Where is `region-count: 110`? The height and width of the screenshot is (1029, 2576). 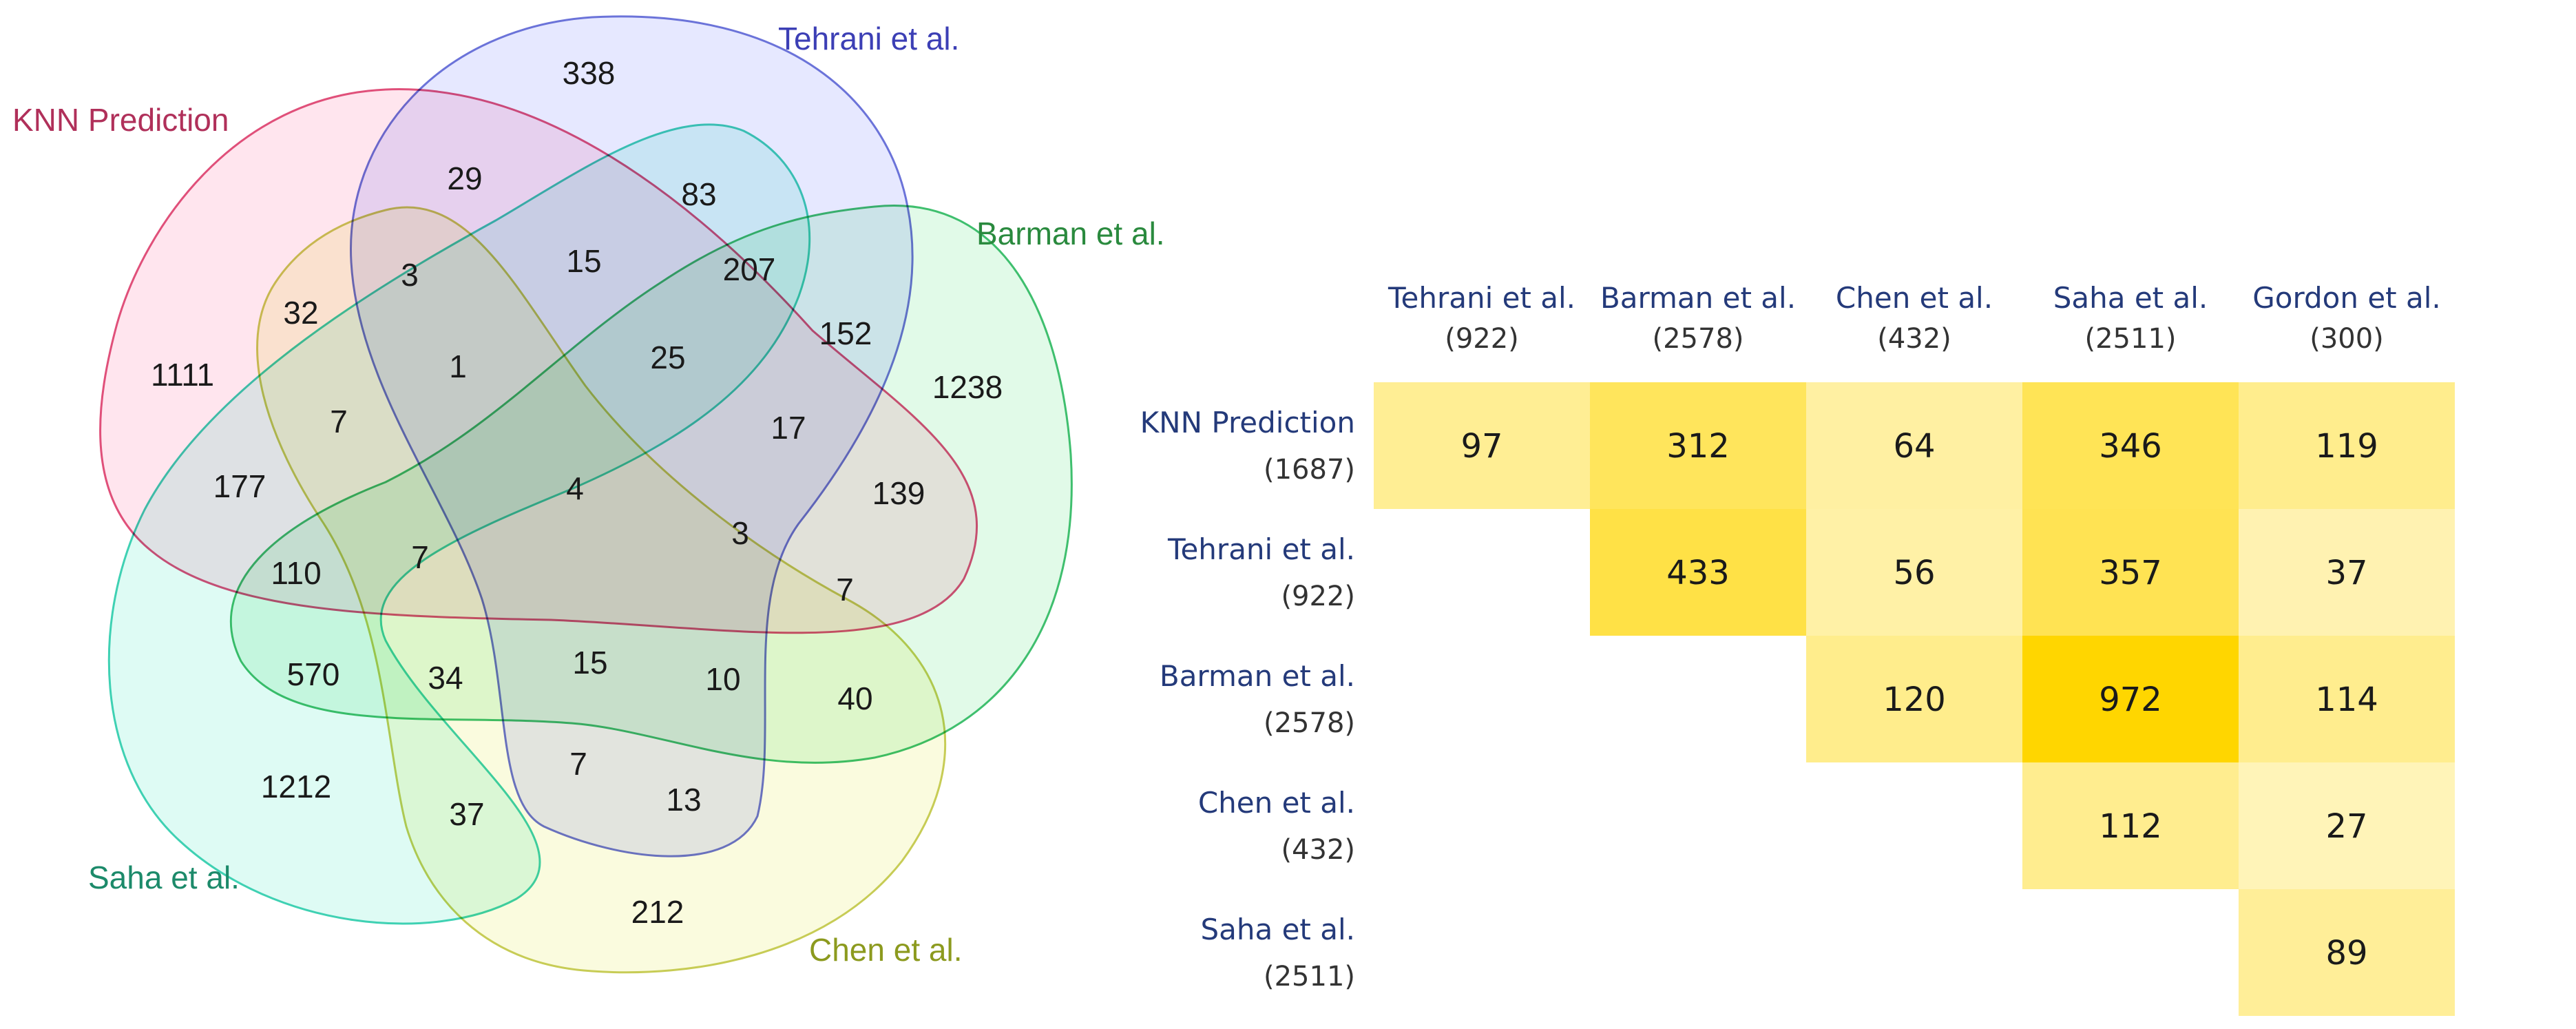 region-count: 110 is located at coordinates (296, 573).